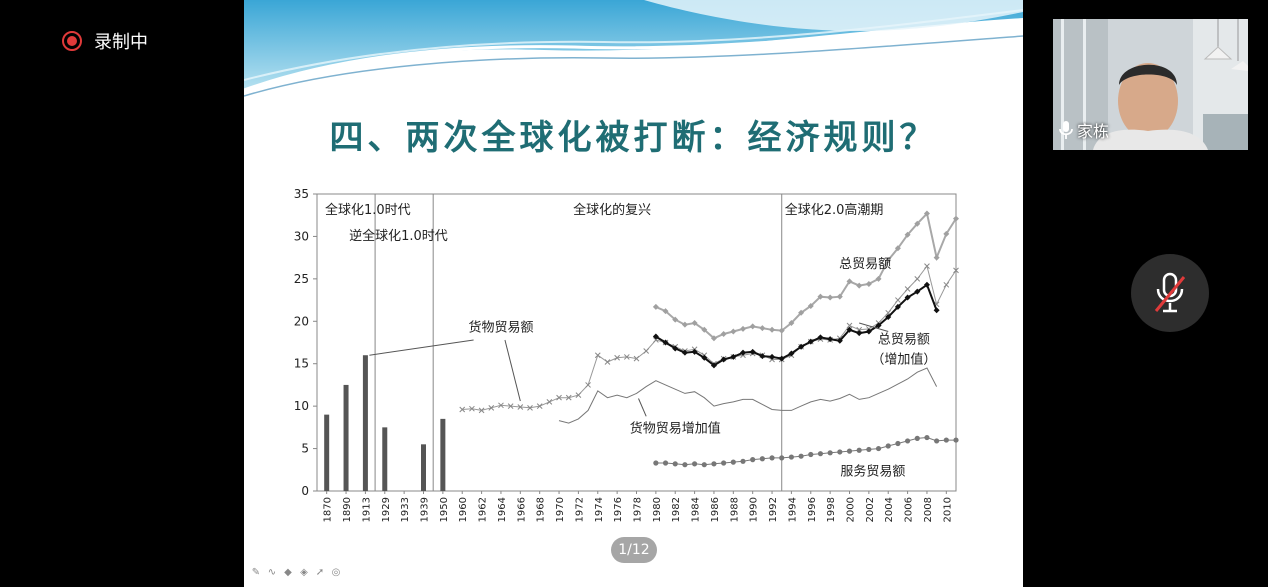  I want to click on webcam-tile: 家栋, so click(1150, 84).